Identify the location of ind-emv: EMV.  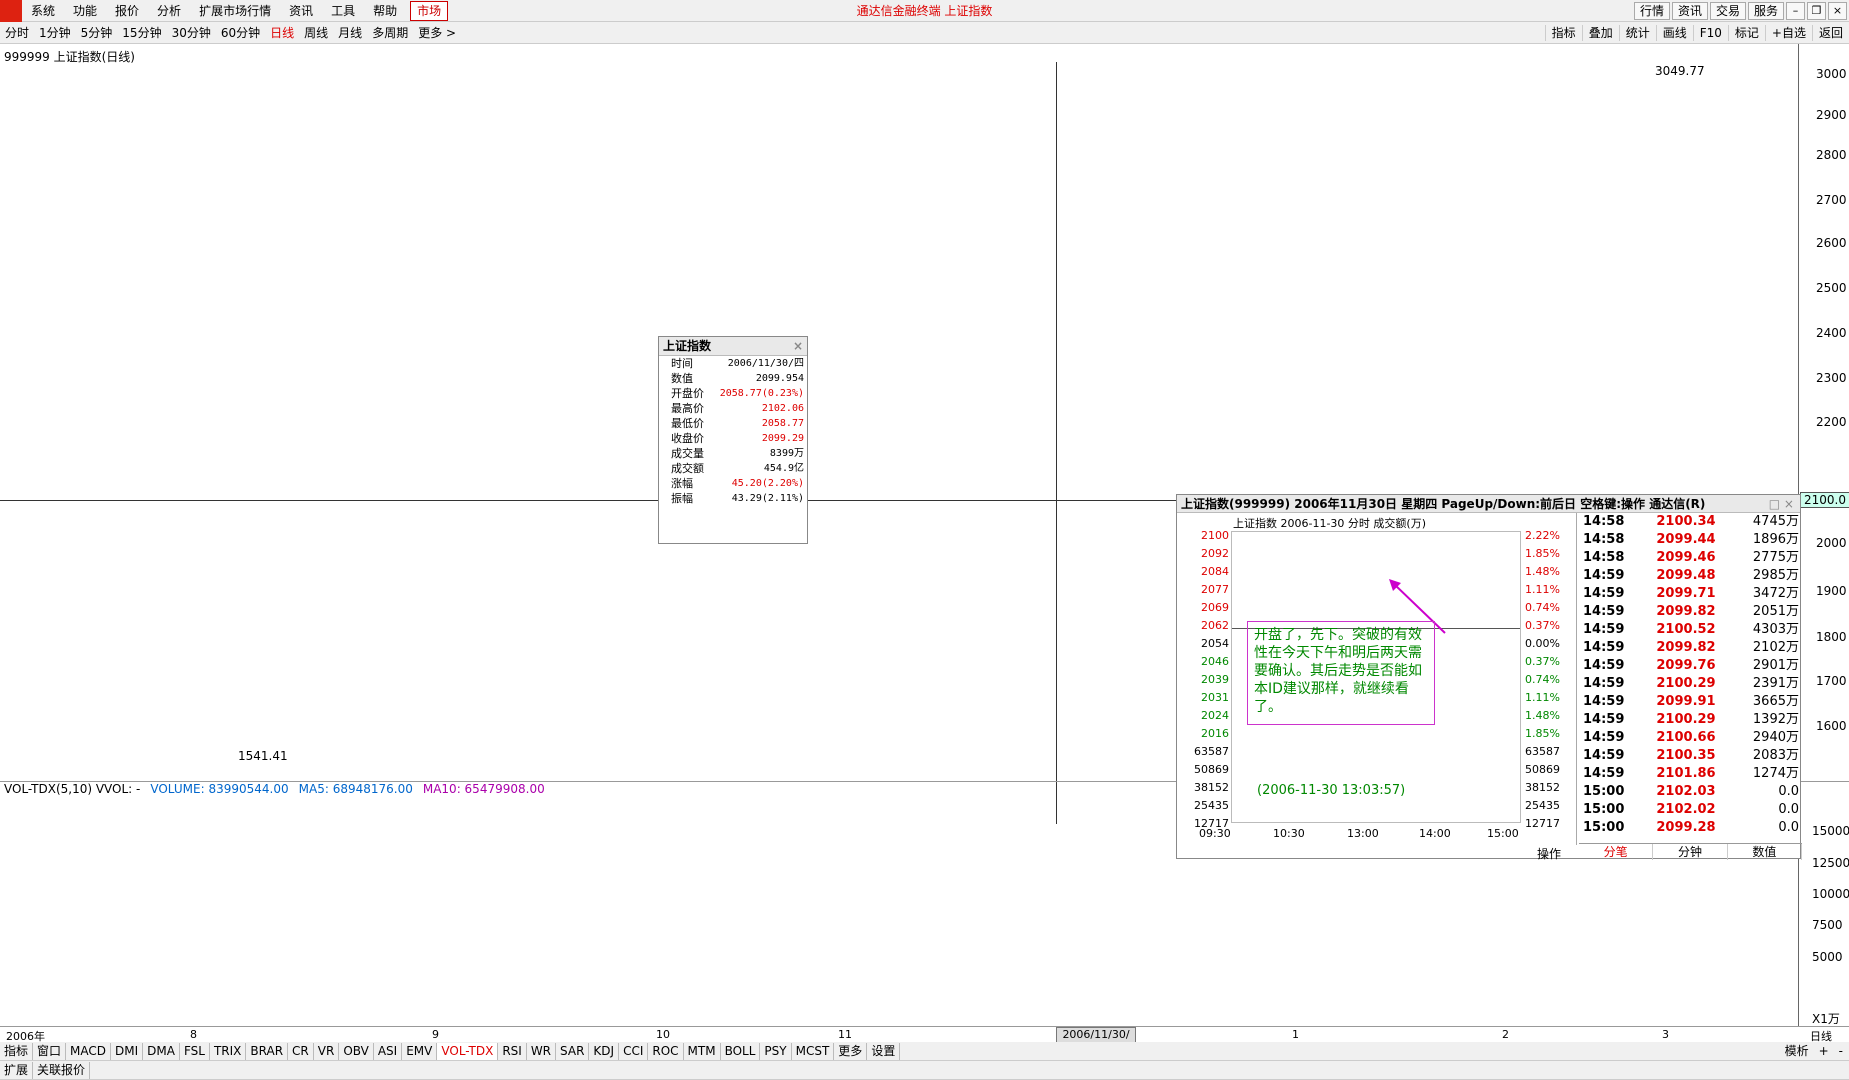
(420, 1051).